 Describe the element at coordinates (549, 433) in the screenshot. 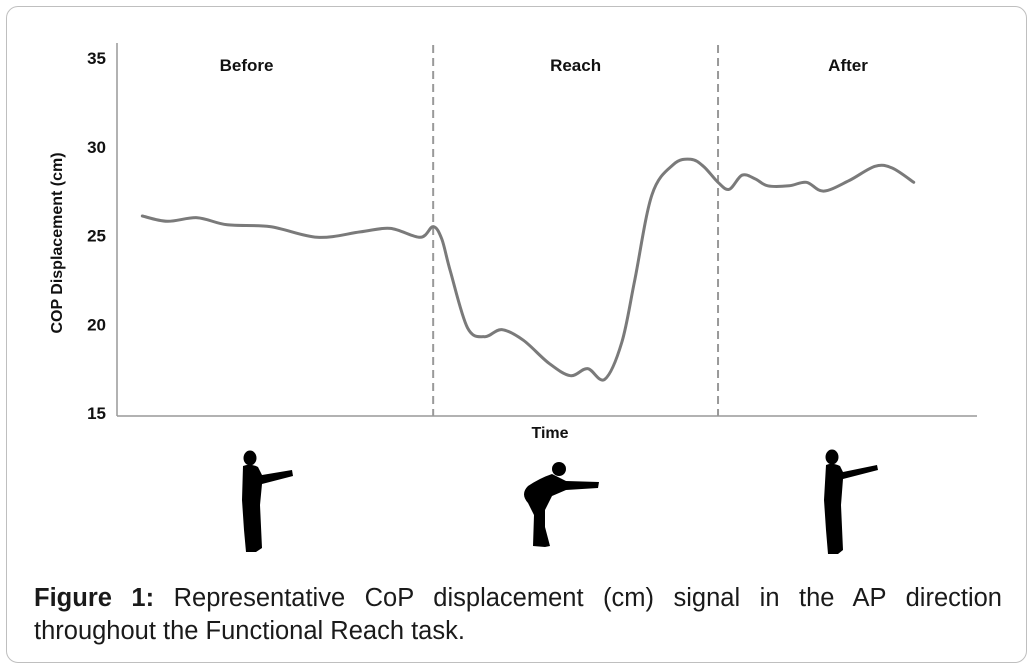

I see `x-axis-title: Time` at that location.